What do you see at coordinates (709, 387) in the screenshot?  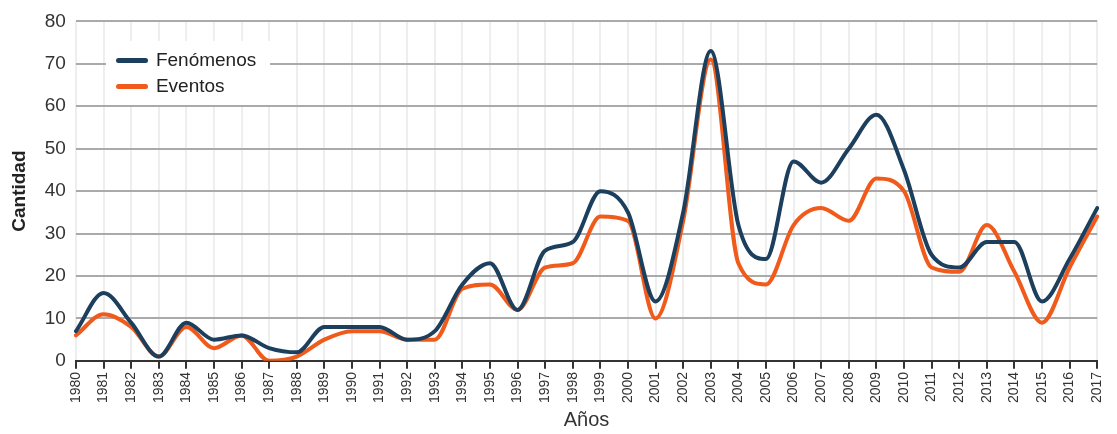 I see `x-tick-label: 2003` at bounding box center [709, 387].